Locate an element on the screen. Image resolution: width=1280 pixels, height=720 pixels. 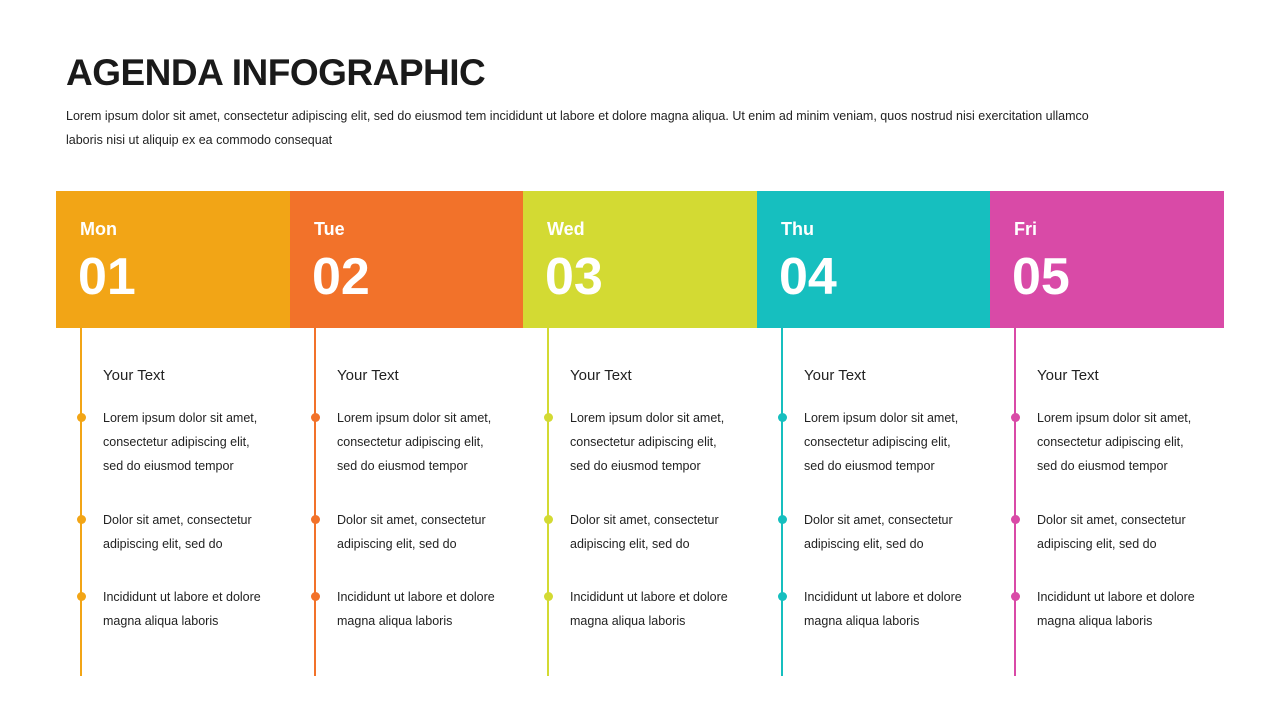
day-number: 05 is located at coordinates (1041, 277).